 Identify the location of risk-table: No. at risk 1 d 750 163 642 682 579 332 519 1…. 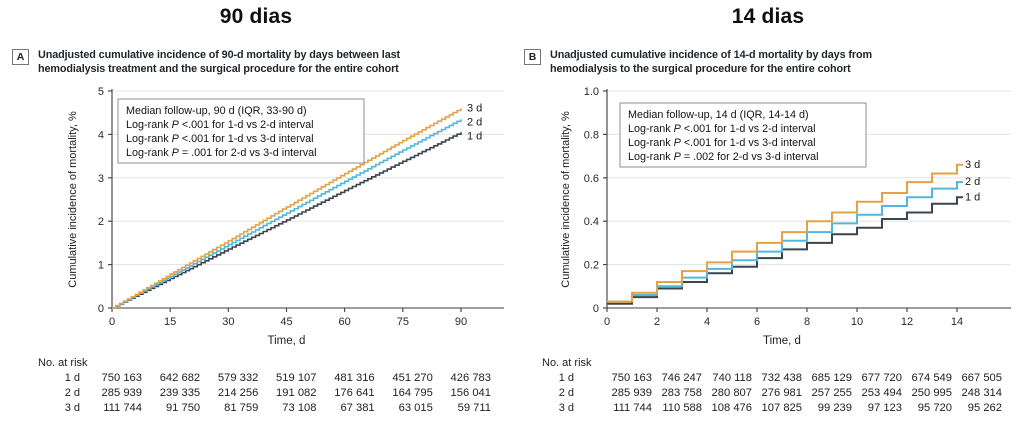
(264, 385).